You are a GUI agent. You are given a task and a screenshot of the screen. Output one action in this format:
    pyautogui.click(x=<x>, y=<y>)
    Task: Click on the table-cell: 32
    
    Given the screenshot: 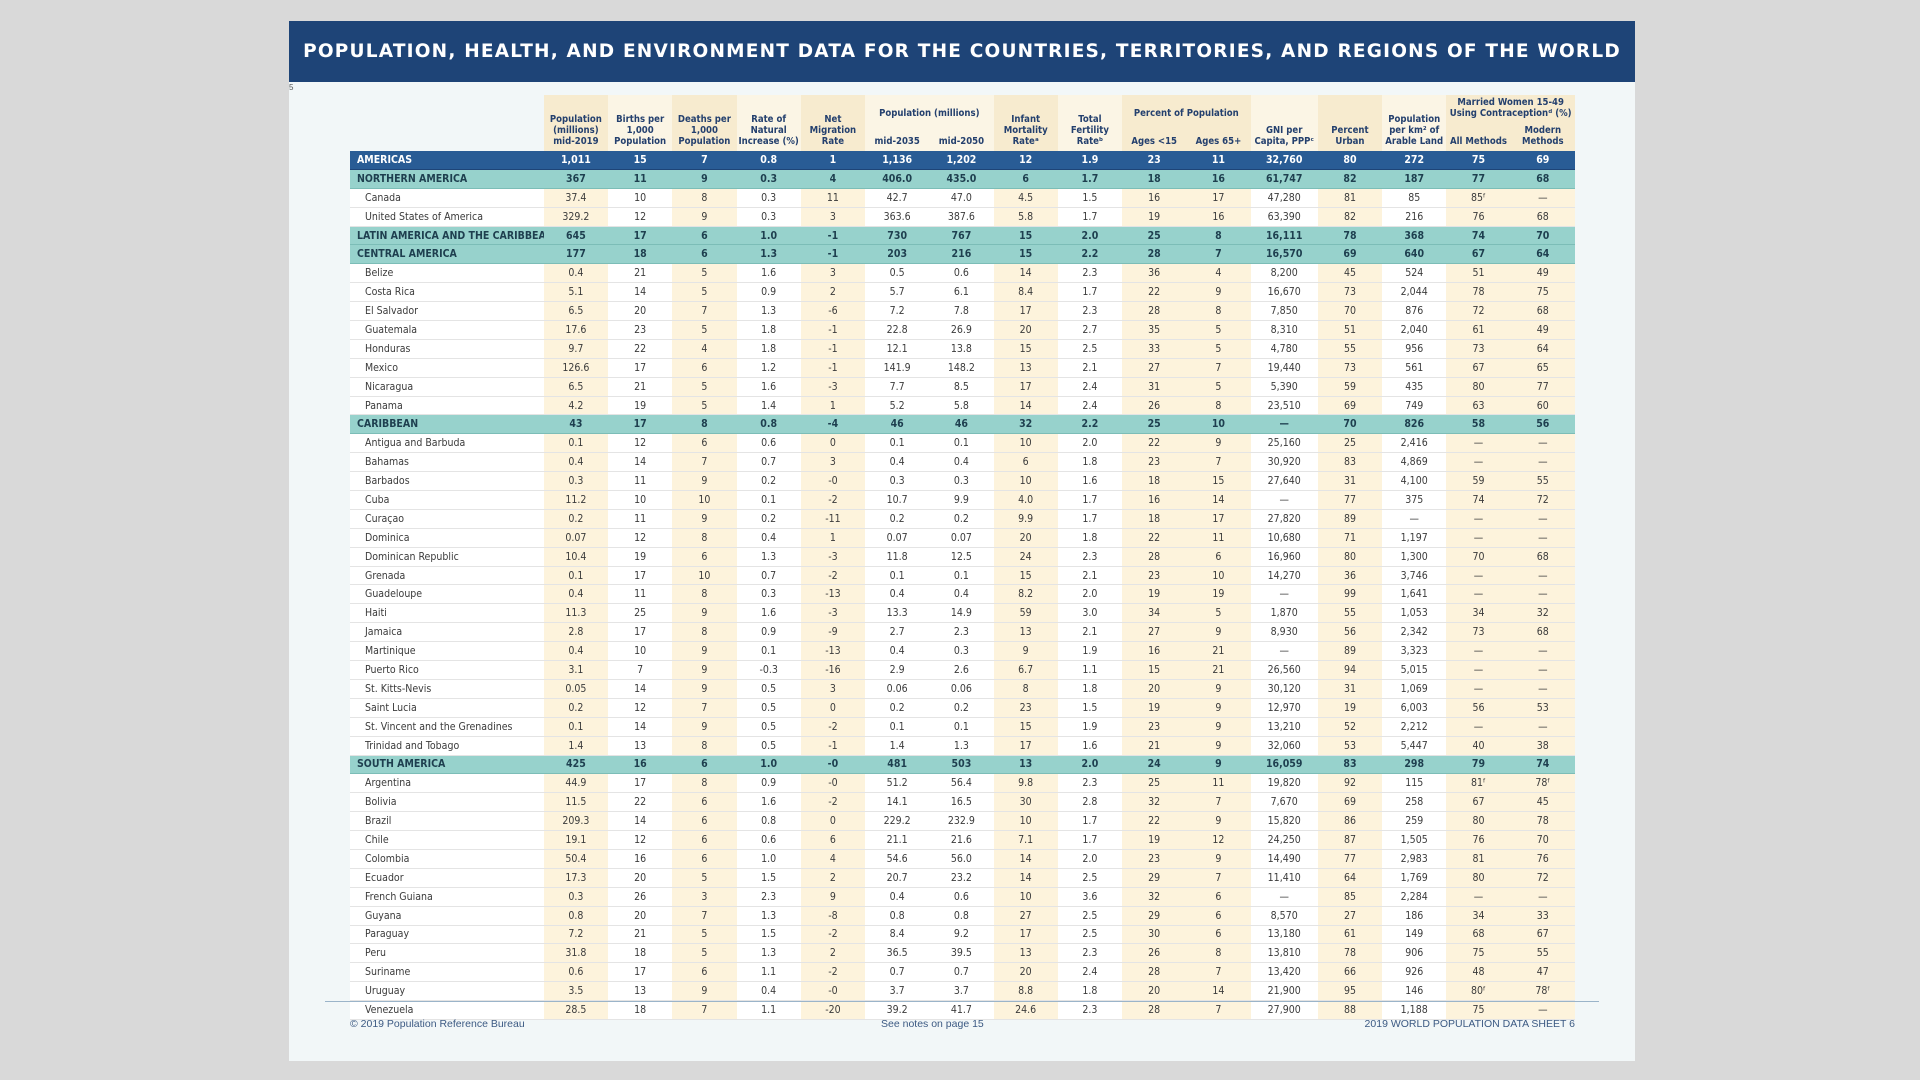 What is the action you would take?
    pyautogui.click(x=1025, y=424)
    